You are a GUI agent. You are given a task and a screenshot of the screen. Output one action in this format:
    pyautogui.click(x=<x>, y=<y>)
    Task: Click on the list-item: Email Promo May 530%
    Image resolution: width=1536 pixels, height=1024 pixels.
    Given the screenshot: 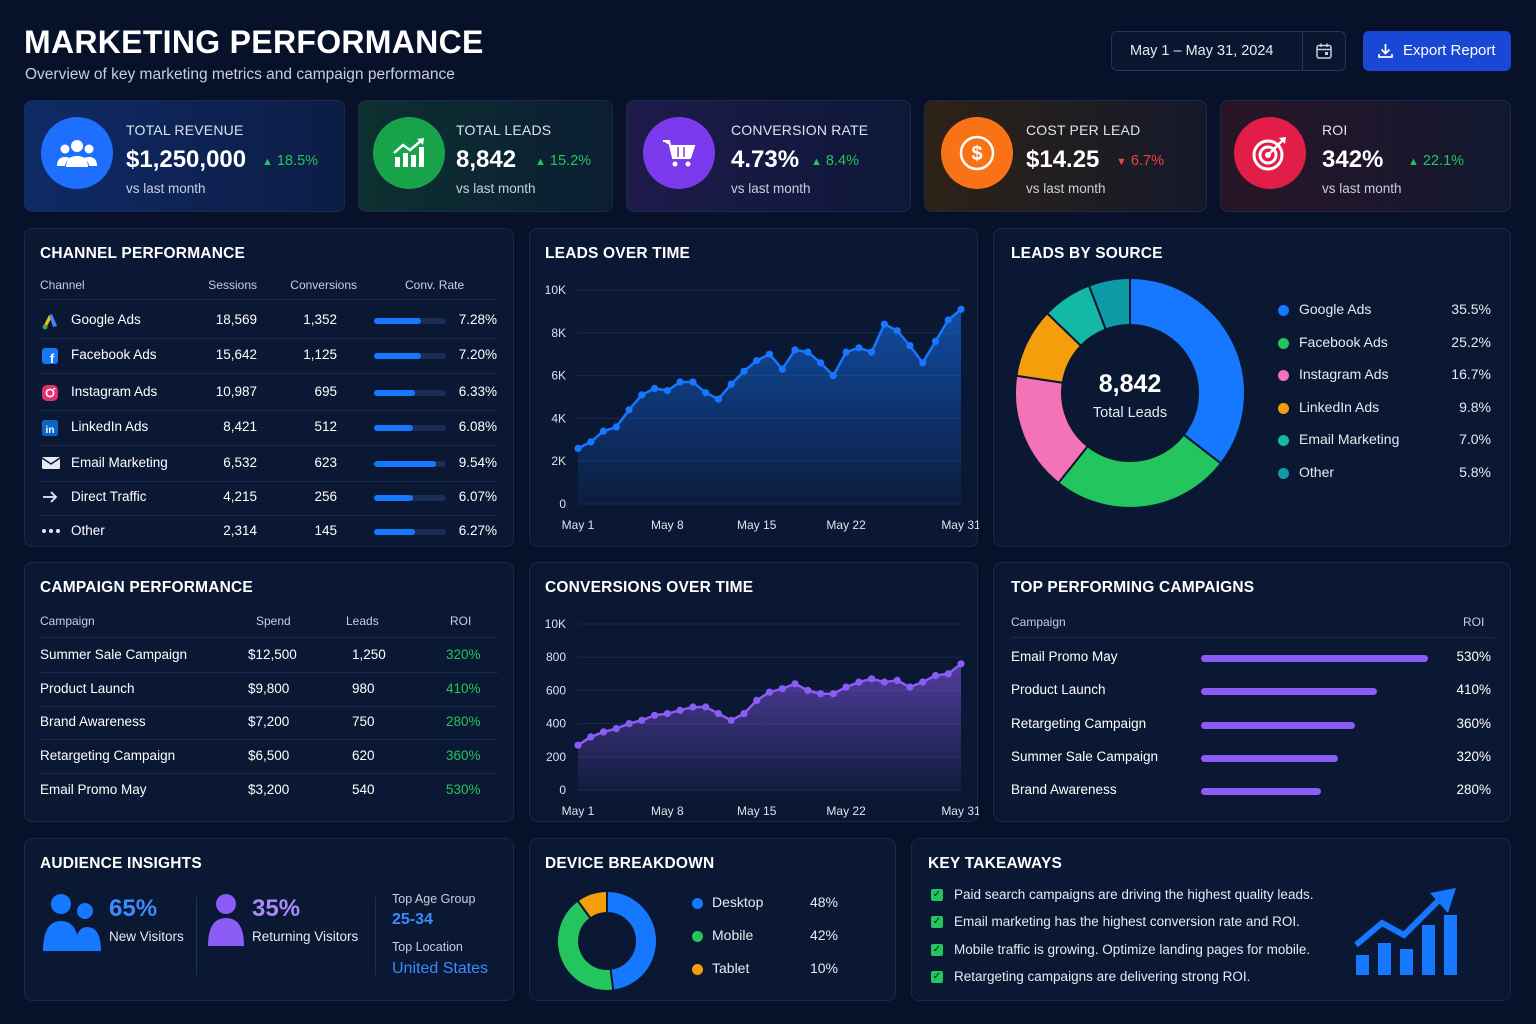 What is the action you would take?
    pyautogui.click(x=1253, y=664)
    